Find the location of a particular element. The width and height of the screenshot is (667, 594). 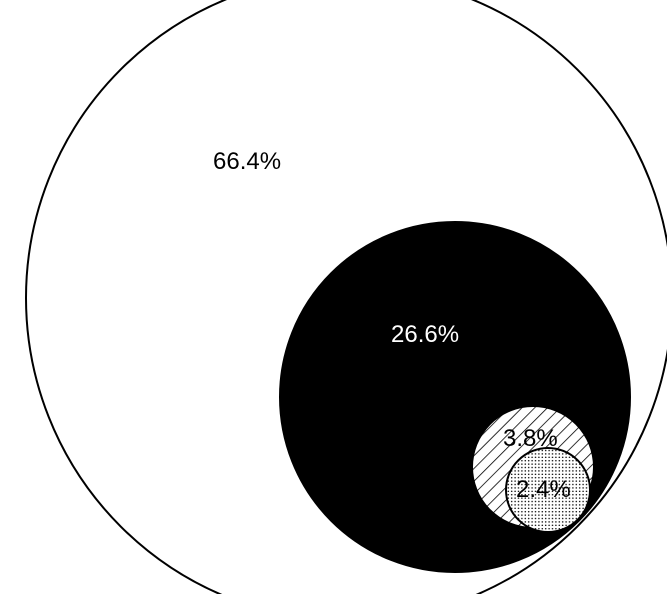

label-hatched: 3.8% is located at coordinates (530, 438).